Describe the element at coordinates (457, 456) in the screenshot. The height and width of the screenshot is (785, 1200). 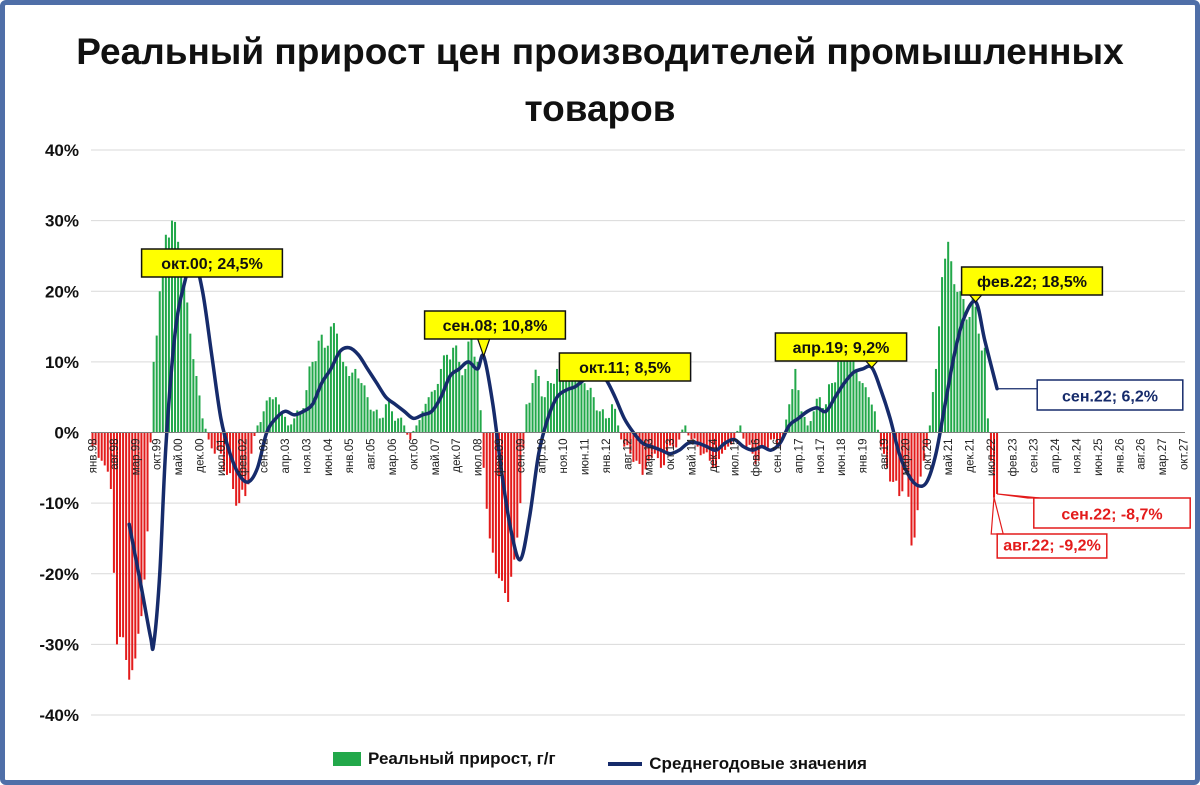
I see `x-tick-label: дек.07` at that location.